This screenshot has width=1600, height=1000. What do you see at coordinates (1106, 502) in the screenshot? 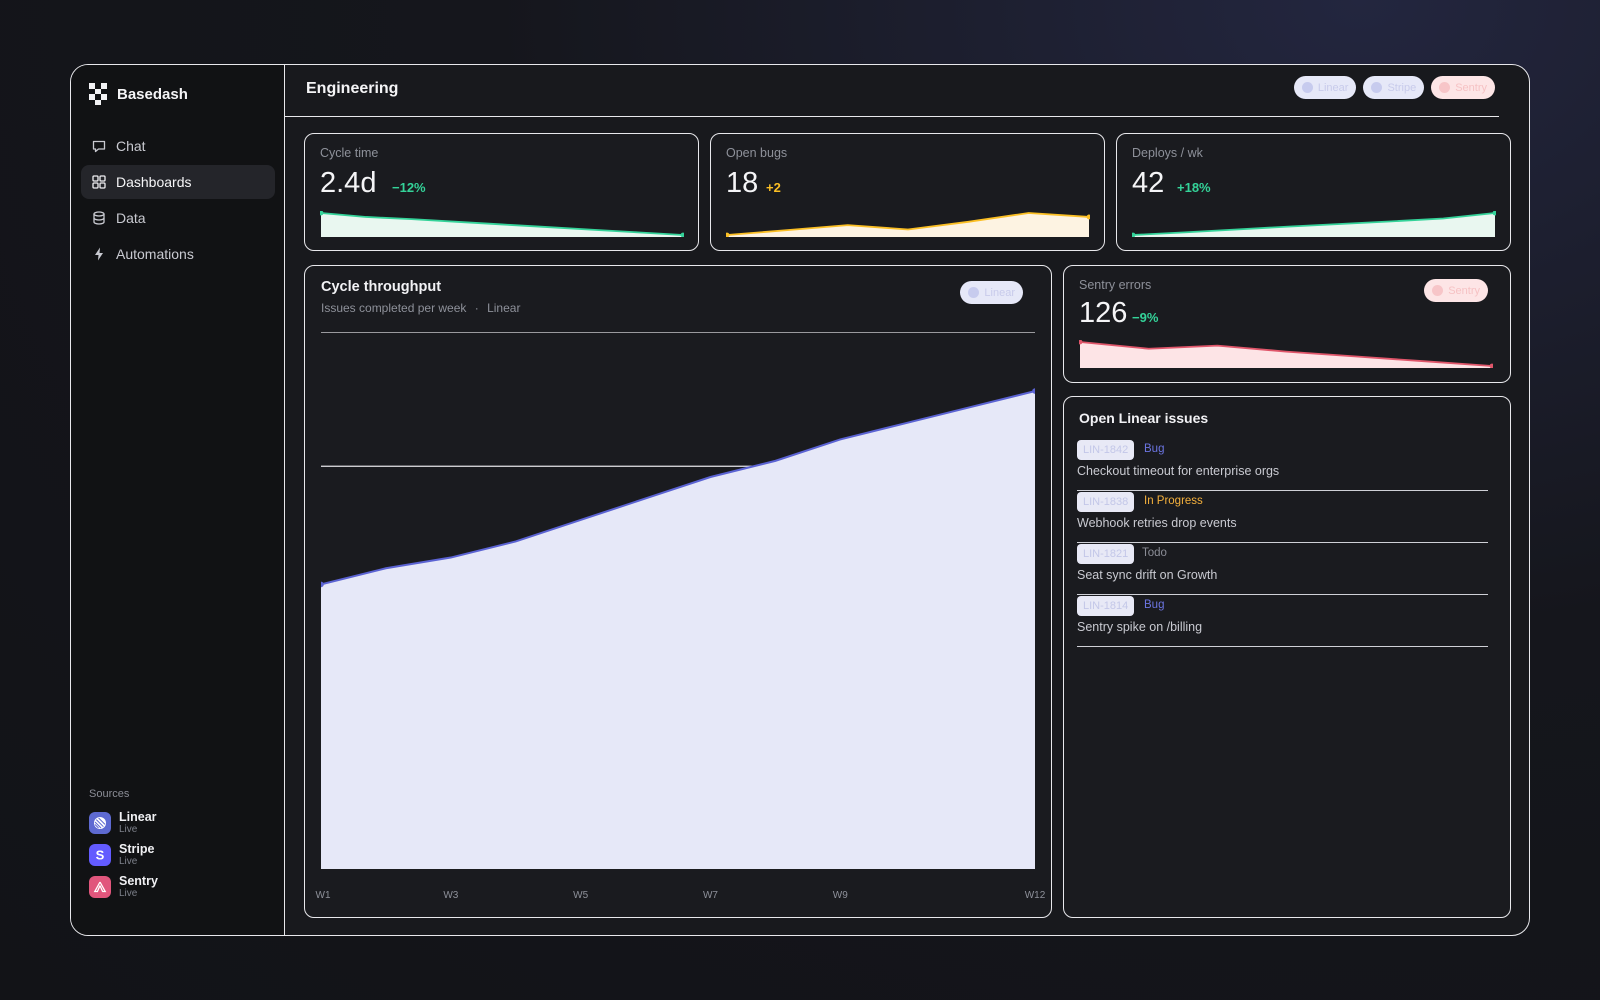
I see `issue-id: LIN-1838` at bounding box center [1106, 502].